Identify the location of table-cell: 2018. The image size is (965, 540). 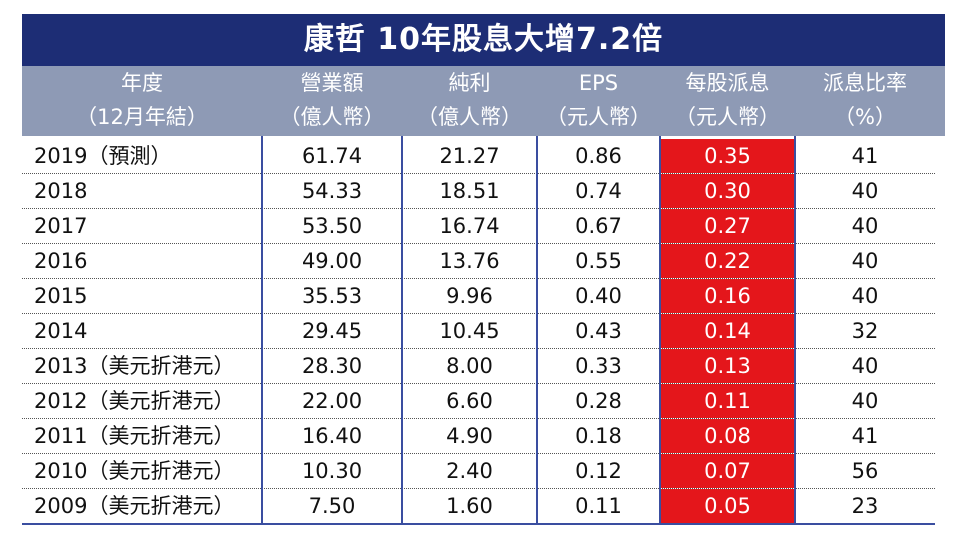
(61, 191).